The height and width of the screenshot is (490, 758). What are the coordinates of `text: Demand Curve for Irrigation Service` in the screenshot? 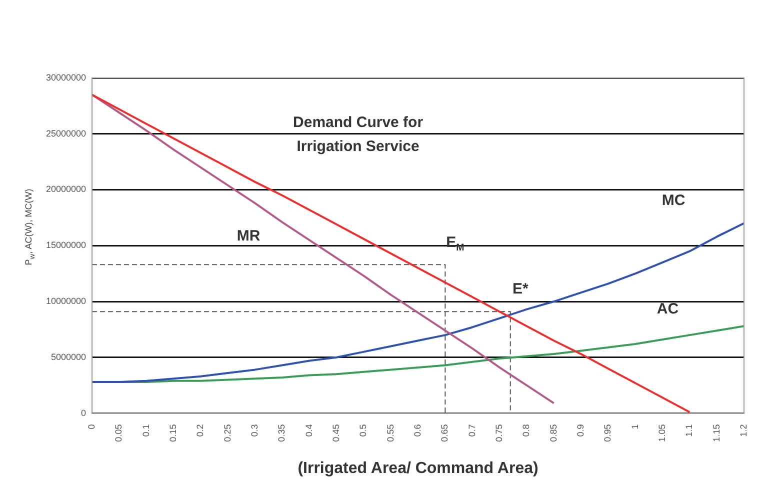 It's located at (358, 135).